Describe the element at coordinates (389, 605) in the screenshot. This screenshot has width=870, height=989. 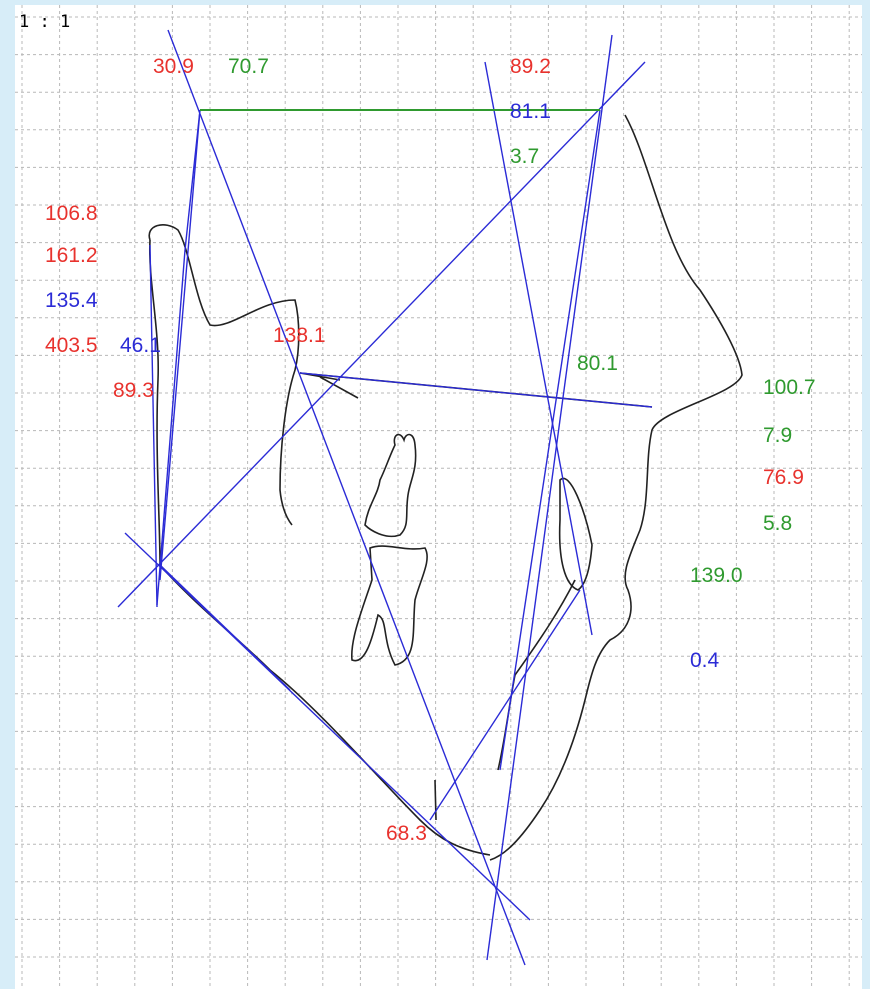
I see `molar` at that location.